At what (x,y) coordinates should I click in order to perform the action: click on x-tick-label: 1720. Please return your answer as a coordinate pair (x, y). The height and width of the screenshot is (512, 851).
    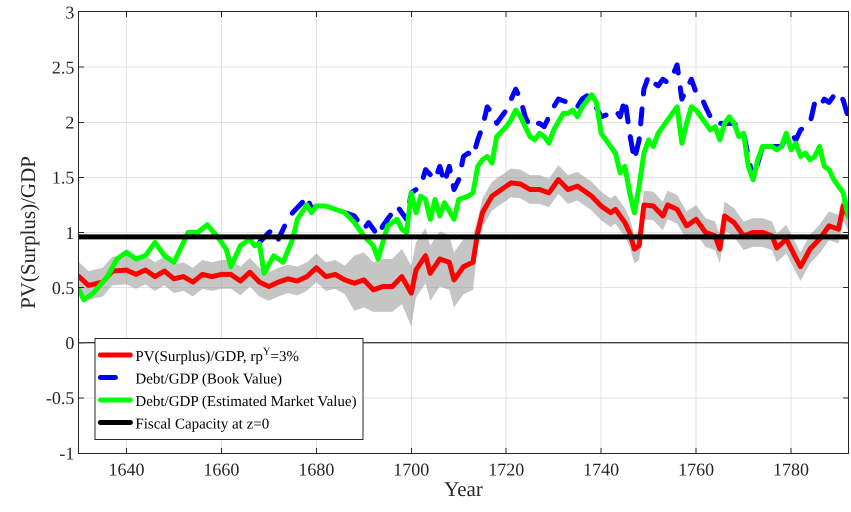
    Looking at the image, I should click on (506, 470).